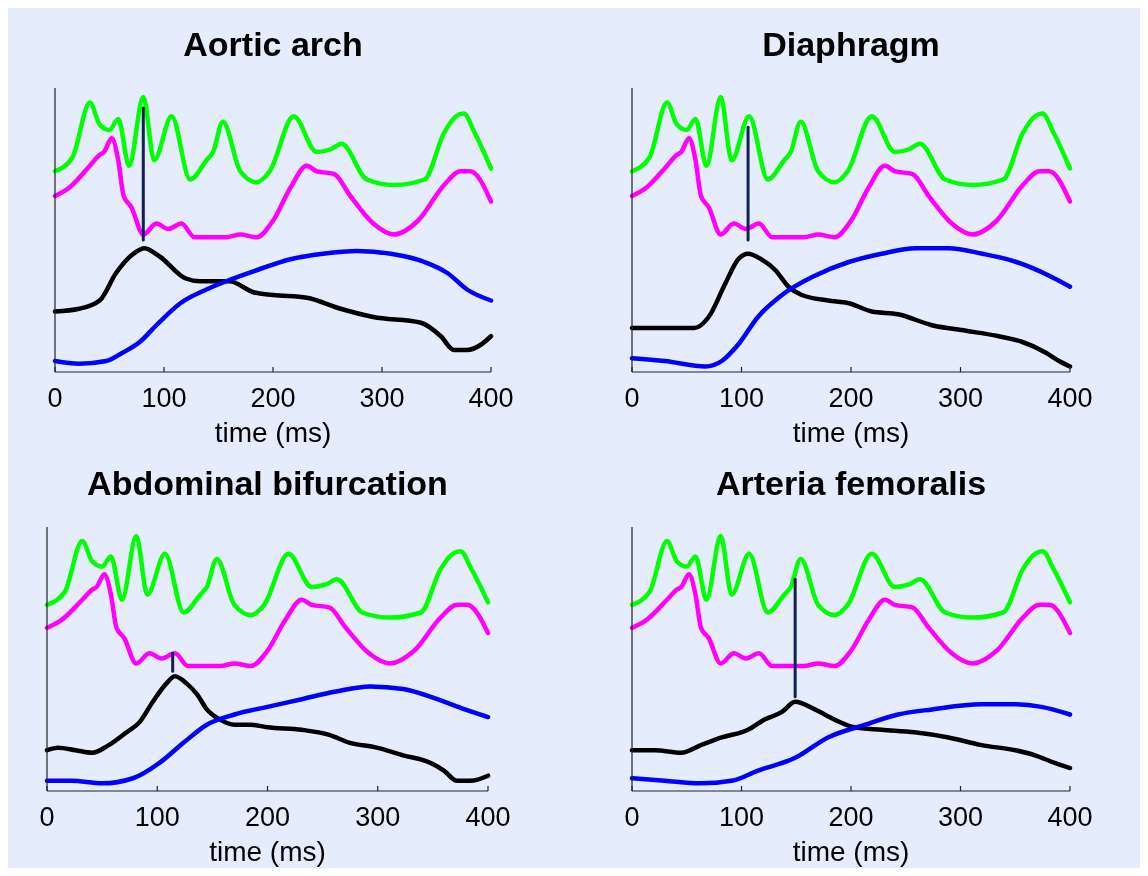  What do you see at coordinates (273, 44) in the screenshot?
I see `chart-title: Aortic arch` at bounding box center [273, 44].